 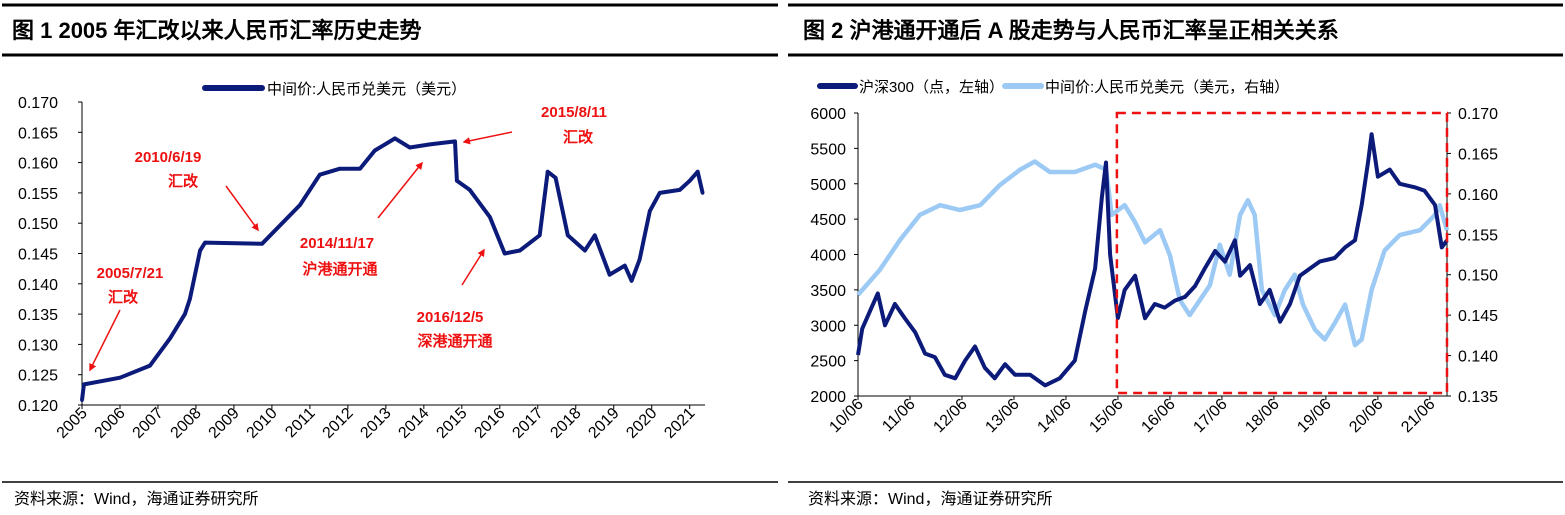 What do you see at coordinates (454, 341) in the screenshot?
I see `annotation-text: 深港通开通` at bounding box center [454, 341].